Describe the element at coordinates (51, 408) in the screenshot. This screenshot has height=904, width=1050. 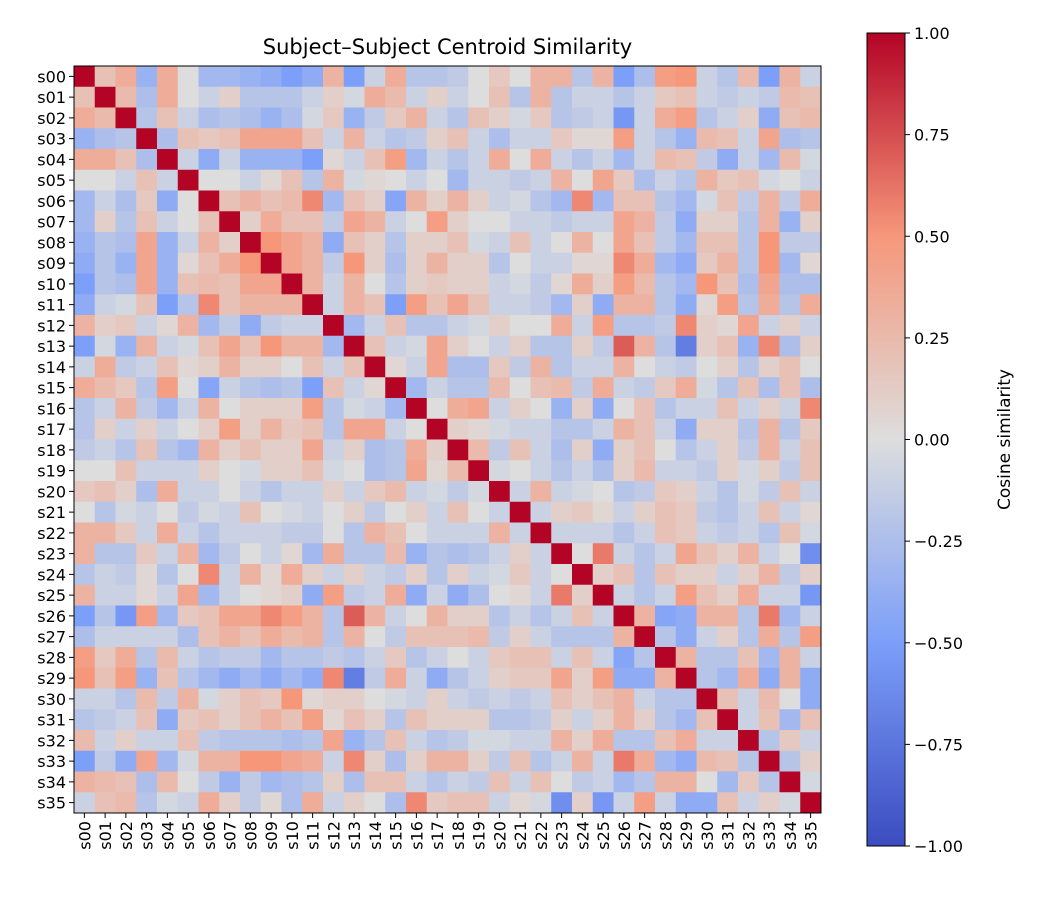
I see `y-tick-label: s16` at that location.